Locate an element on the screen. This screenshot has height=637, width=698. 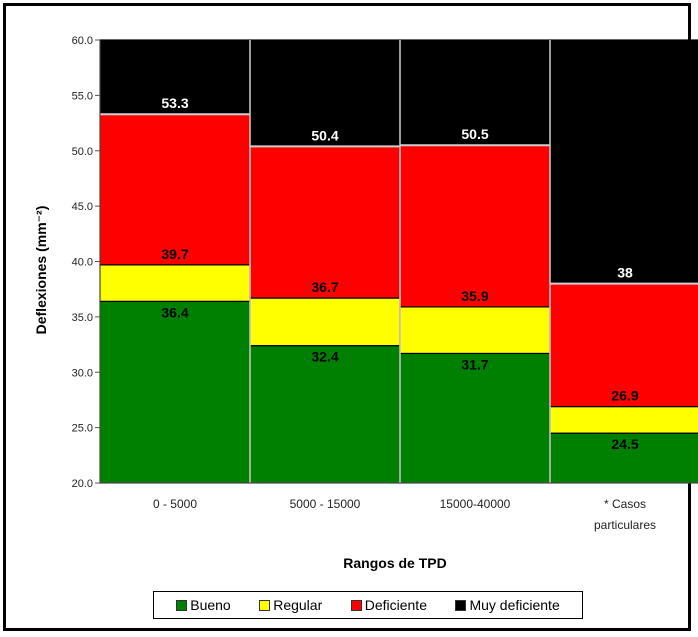
y-tick-label: 40.0 is located at coordinates (82, 263).